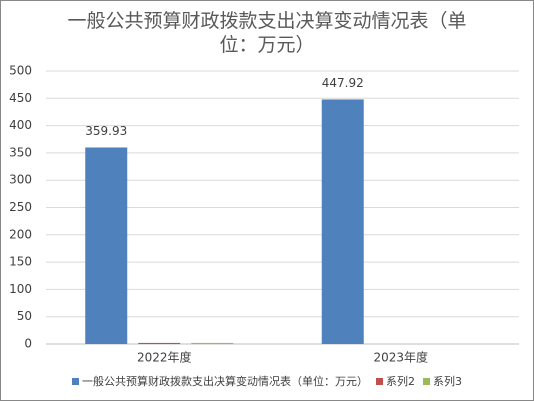 This screenshot has width=534, height=401. I want to click on legend: 一般公共预算财政拨款支出决算变动情况表（单位：万元） 系列2 系列3, so click(267, 381).